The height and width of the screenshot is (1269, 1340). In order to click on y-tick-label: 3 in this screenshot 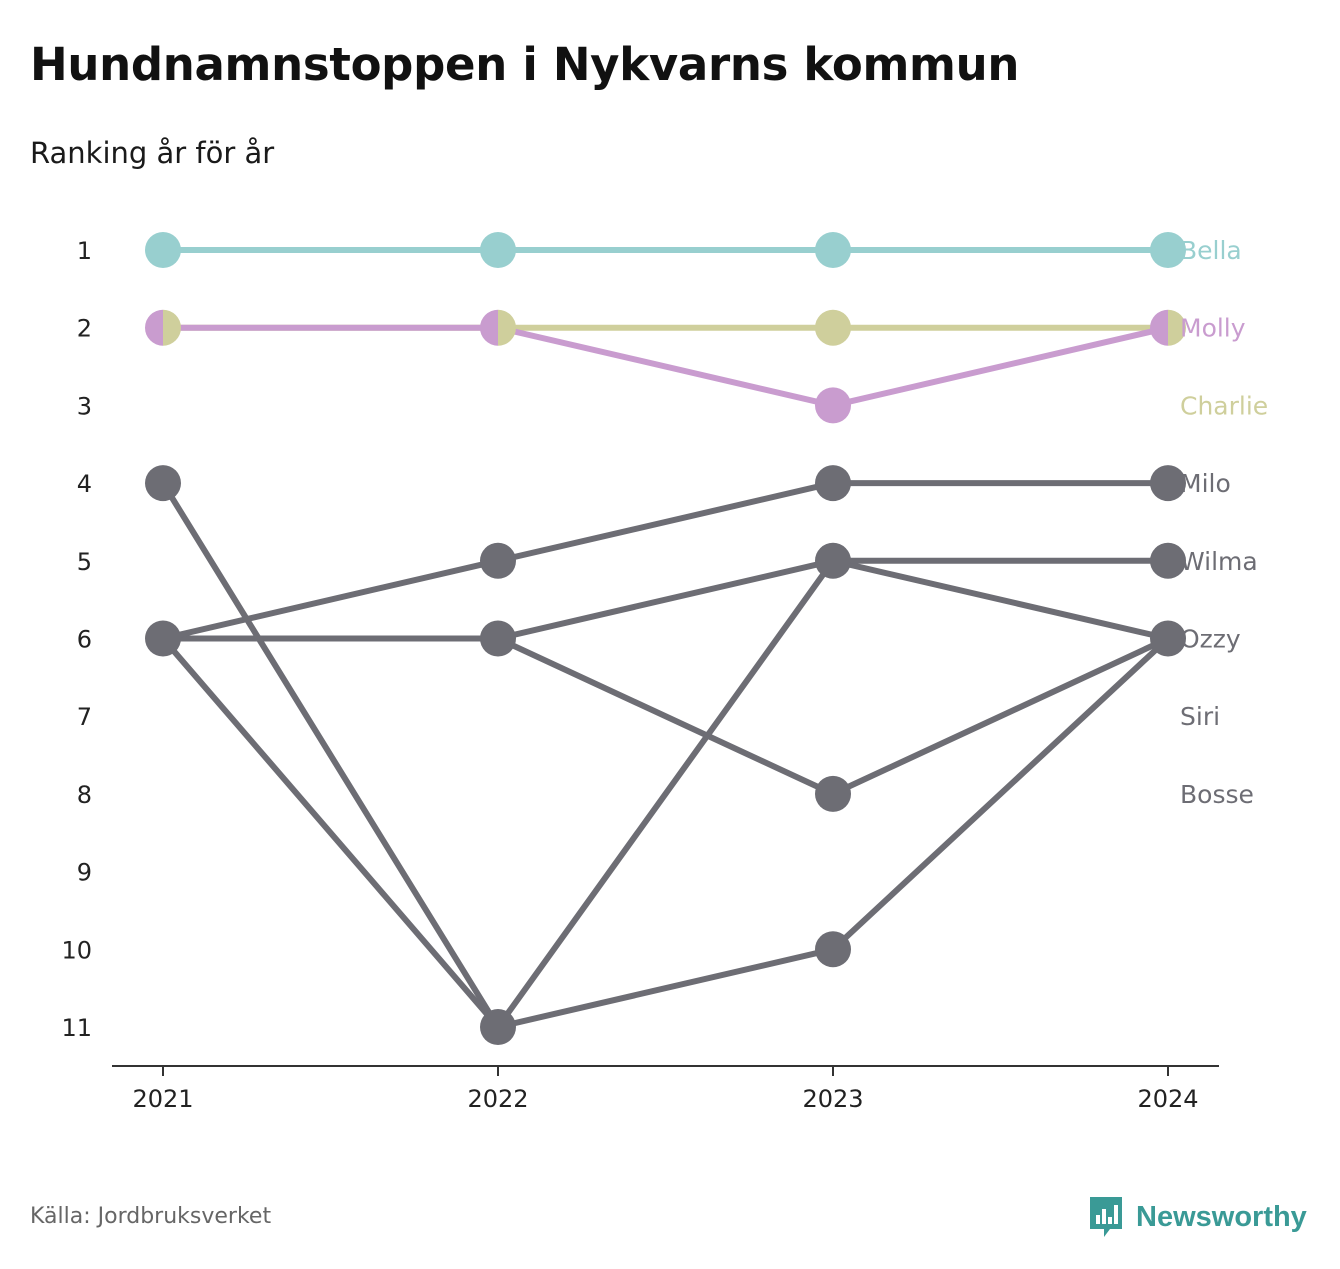, I will do `click(84, 406)`.